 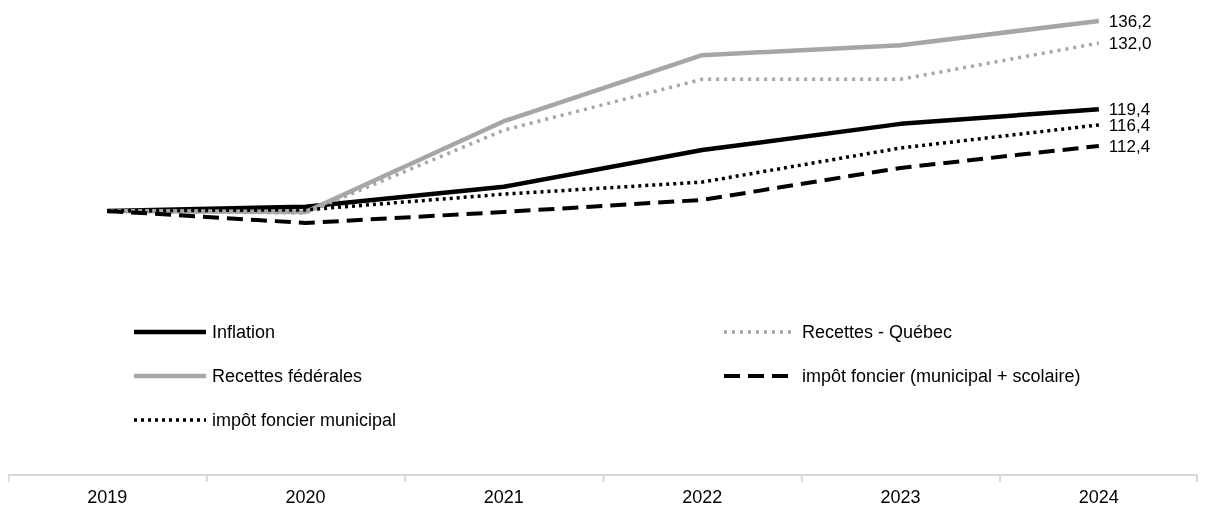 I want to click on legend-label: Recettes - Québec, so click(x=877, y=332).